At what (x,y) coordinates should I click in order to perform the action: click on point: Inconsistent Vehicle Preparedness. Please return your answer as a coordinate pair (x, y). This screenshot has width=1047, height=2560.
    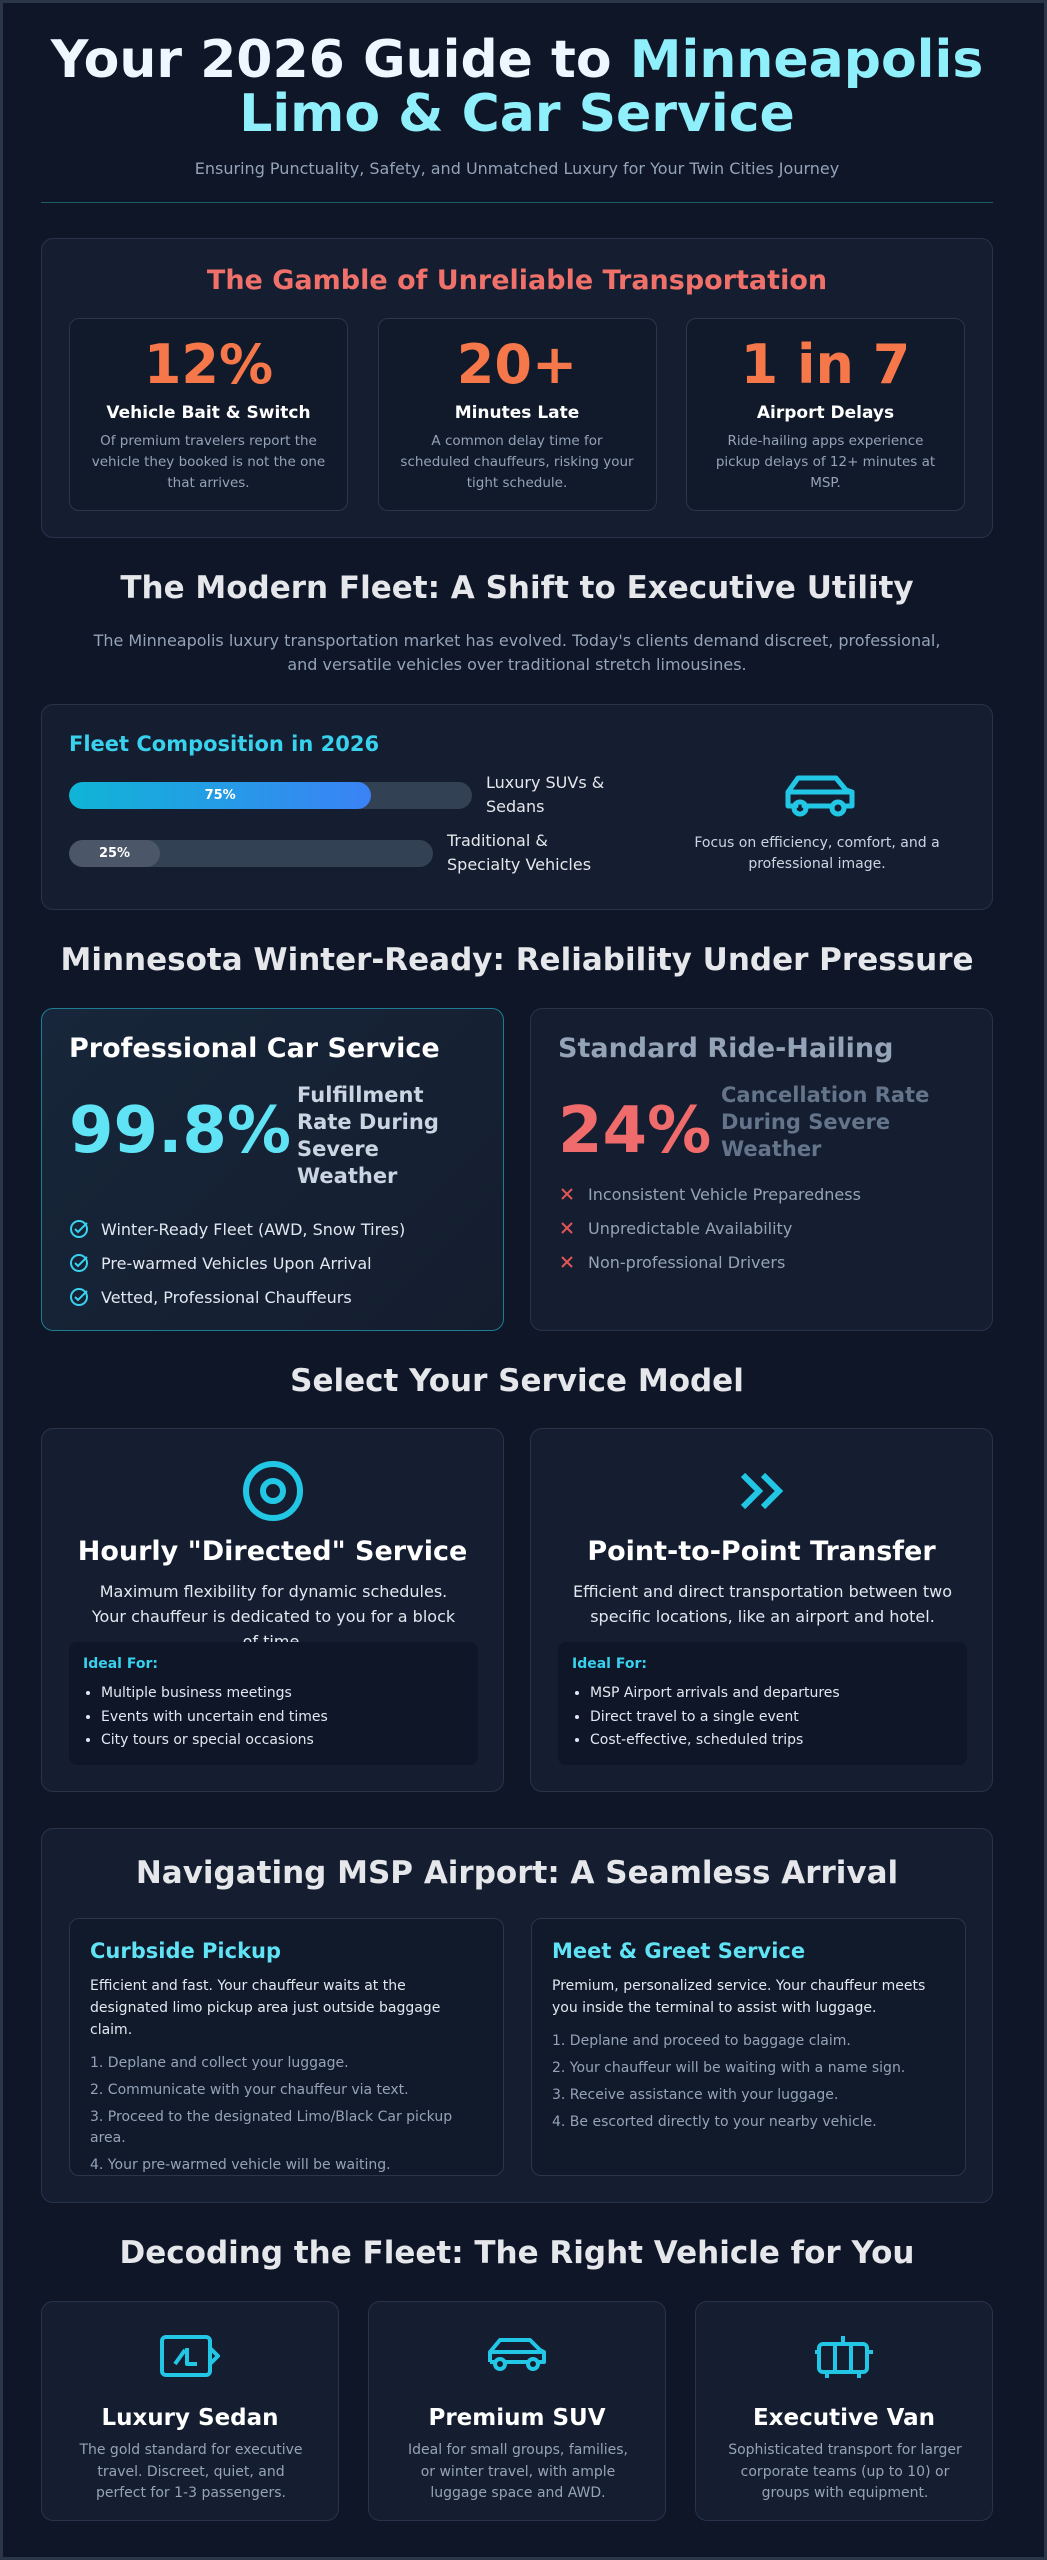
    Looking at the image, I should click on (709, 1194).